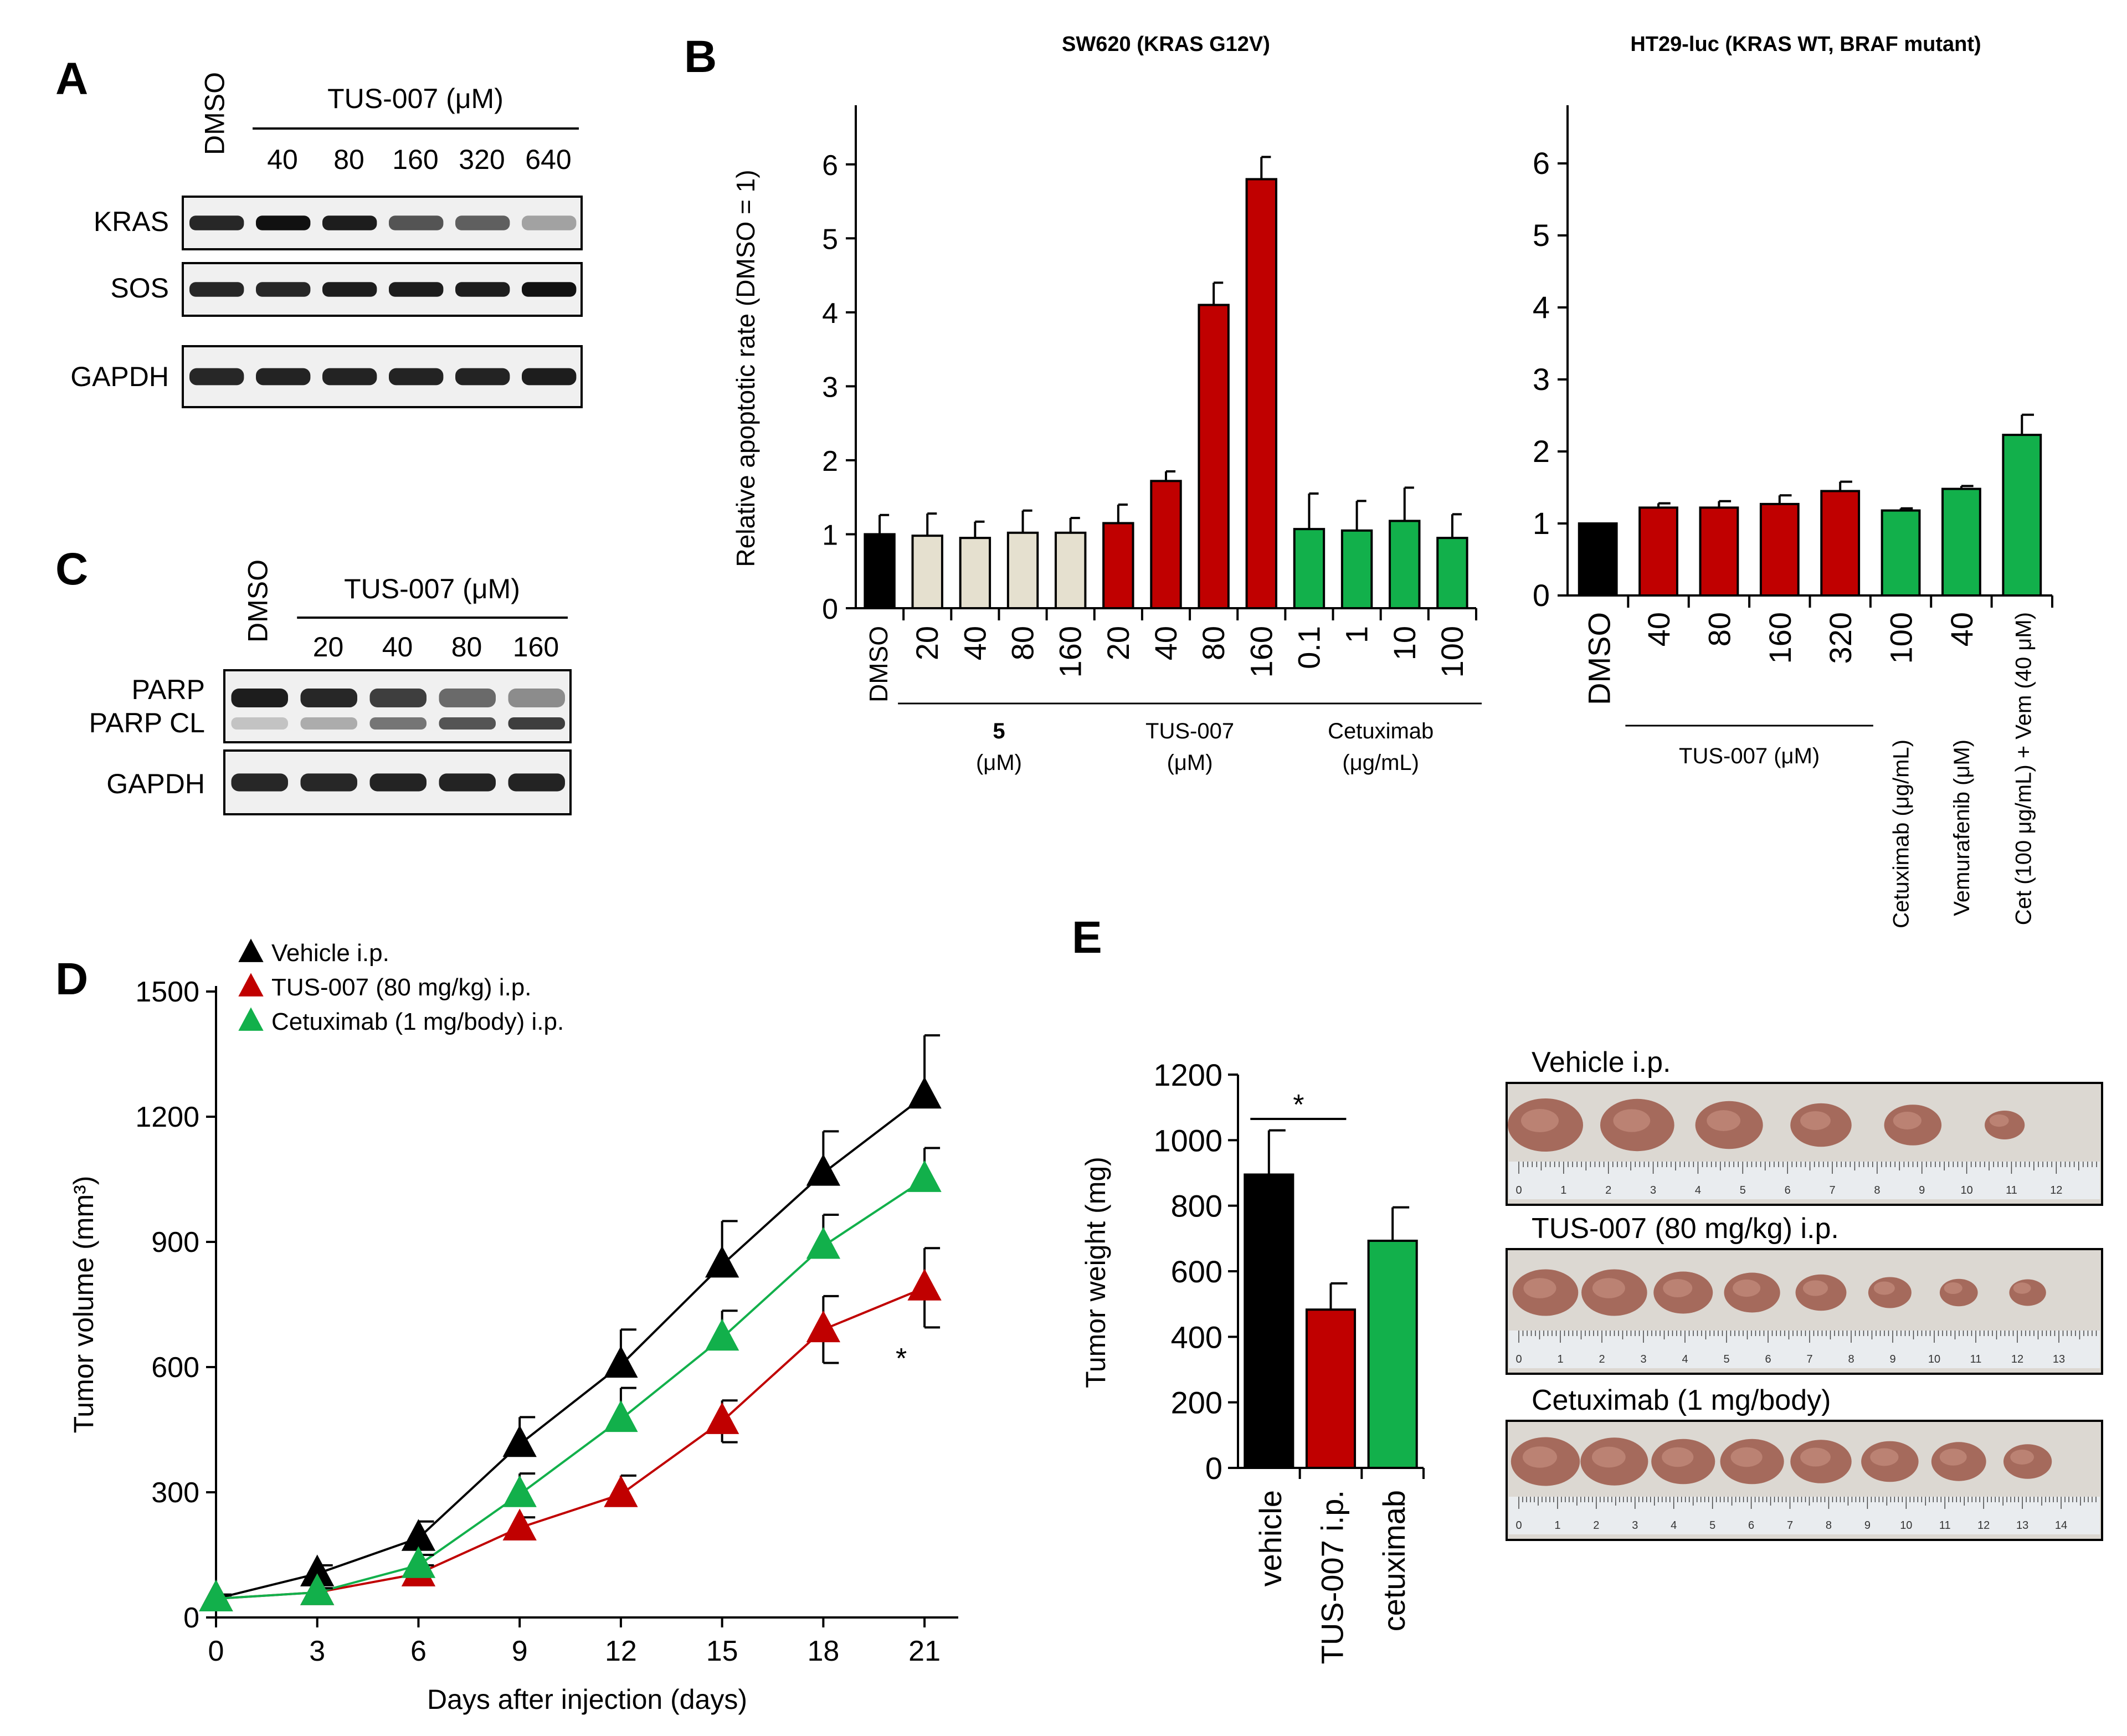 The height and width of the screenshot is (1736, 2127). I want to click on x-tick-label: 10, so click(1405, 643).